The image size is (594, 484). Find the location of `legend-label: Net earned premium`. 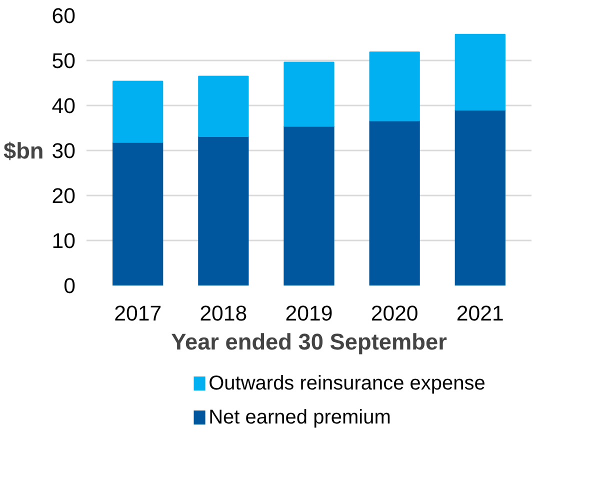

legend-label: Net earned premium is located at coordinates (299, 417).